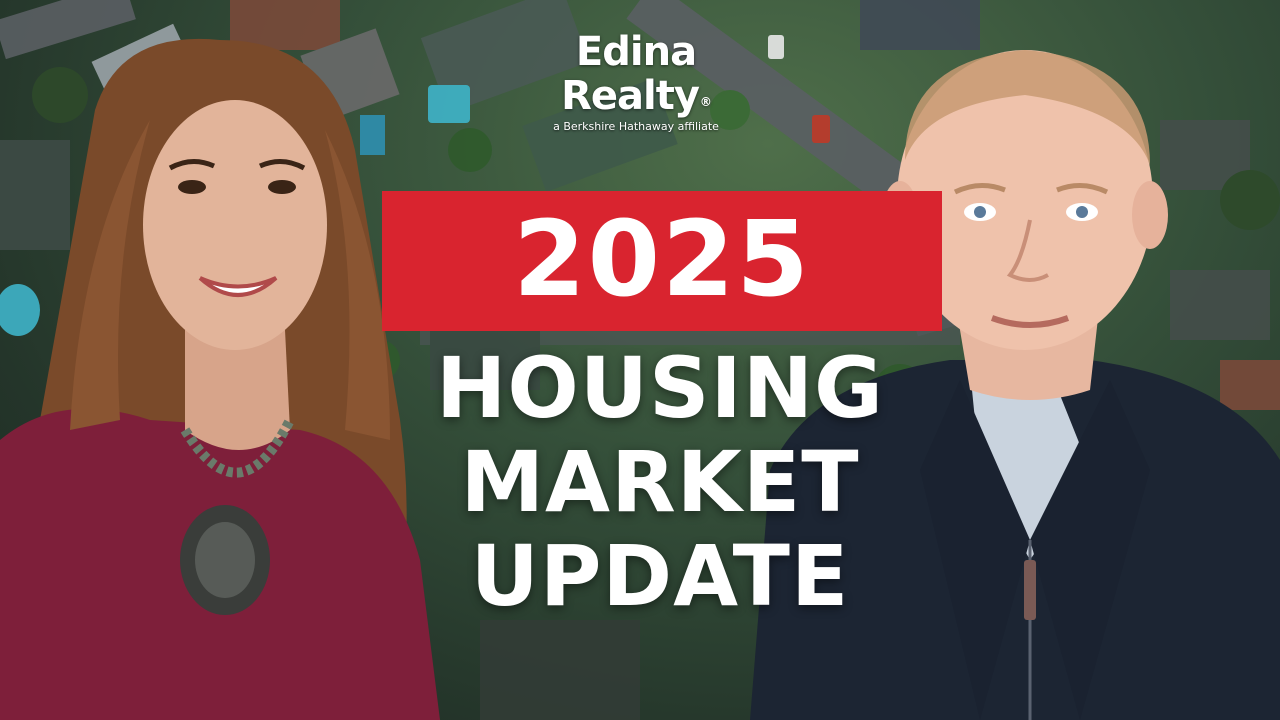 The image size is (1280, 720). Describe the element at coordinates (636, 74) in the screenshot. I see `logo-brand: Edina Realty®` at that location.